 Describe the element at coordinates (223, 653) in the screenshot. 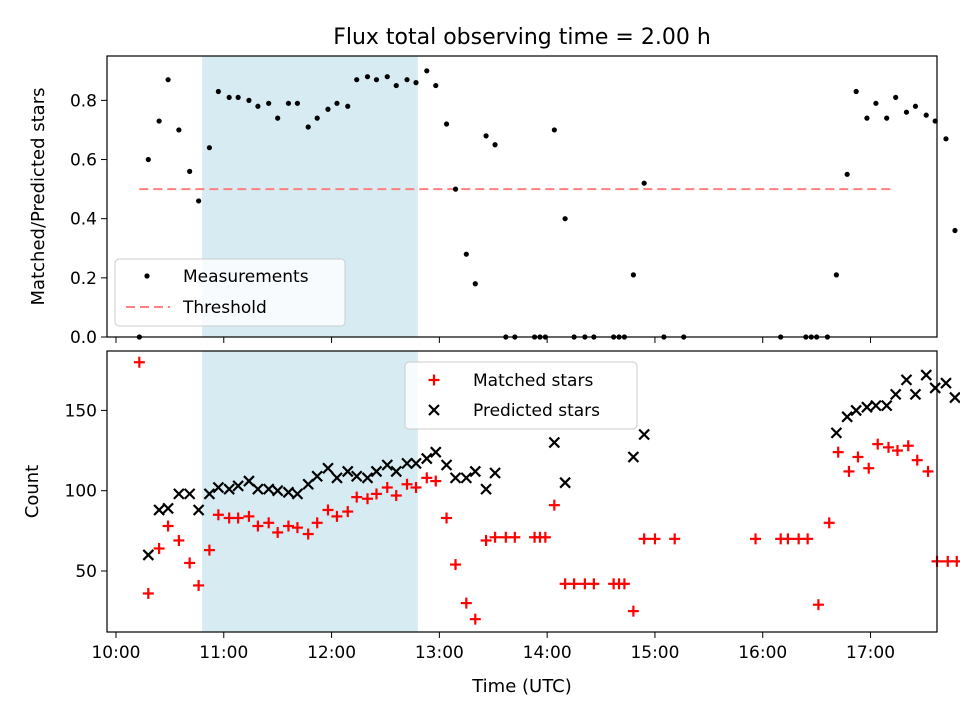

I see `xtick-label: 11:00` at that location.